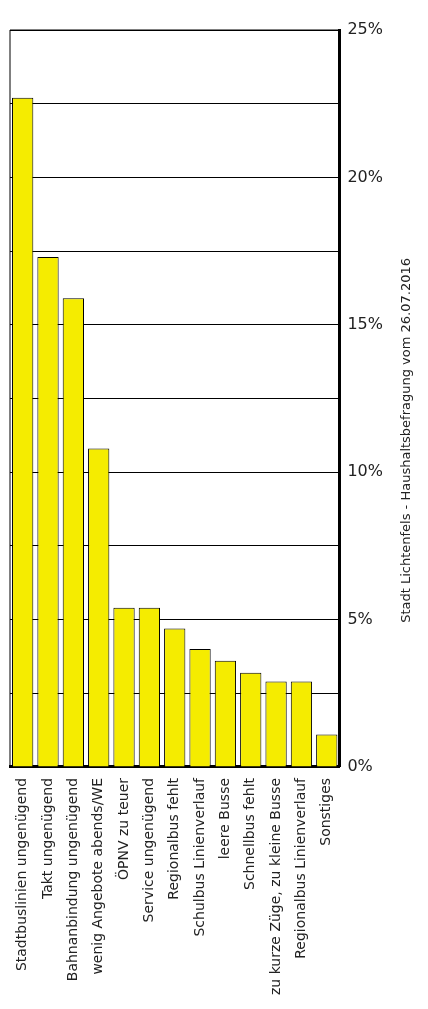 This screenshot has height=1009, width=428. Describe the element at coordinates (198, 856) in the screenshot. I see `x-tick-label: Schulbus Linienverlauf` at that location.